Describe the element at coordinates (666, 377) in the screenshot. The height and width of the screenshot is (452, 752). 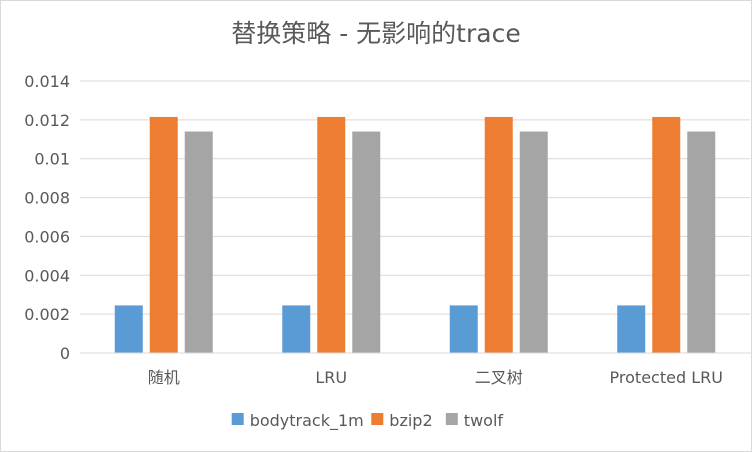
I see `x-category-label: Protected LRU` at that location.